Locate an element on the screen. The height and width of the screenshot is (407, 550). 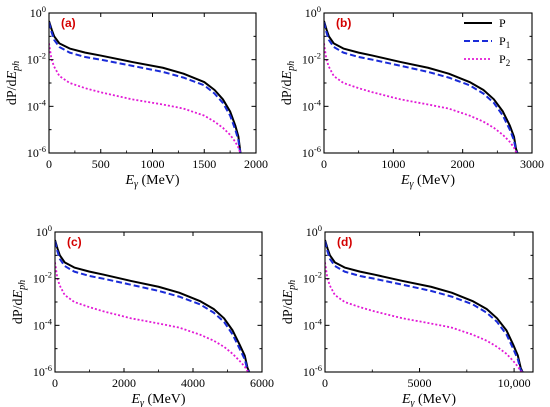
panel-letter: (c) is located at coordinates (74, 242).